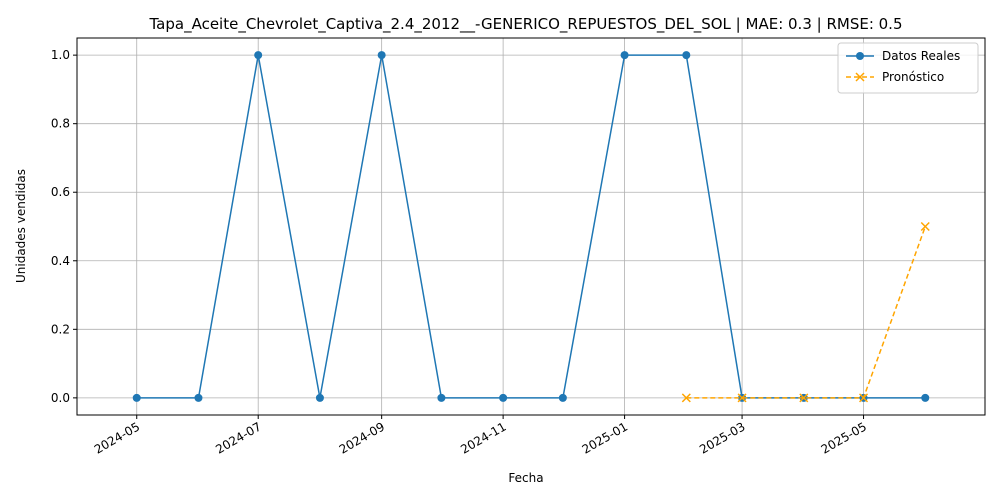  I want to click on legend-marker-datos-reales, so click(860, 56).